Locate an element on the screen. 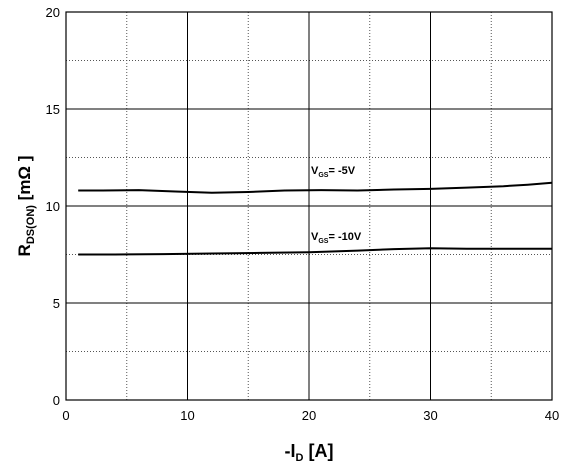  y-tick-labels: 0 5 10 15 20 is located at coordinates (53, 206).